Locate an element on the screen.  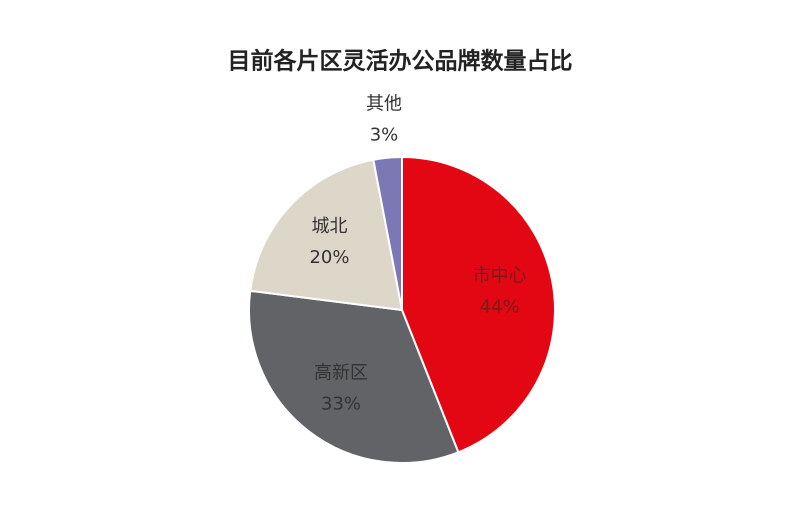
slice-label: 市中心 is located at coordinates (500, 275).